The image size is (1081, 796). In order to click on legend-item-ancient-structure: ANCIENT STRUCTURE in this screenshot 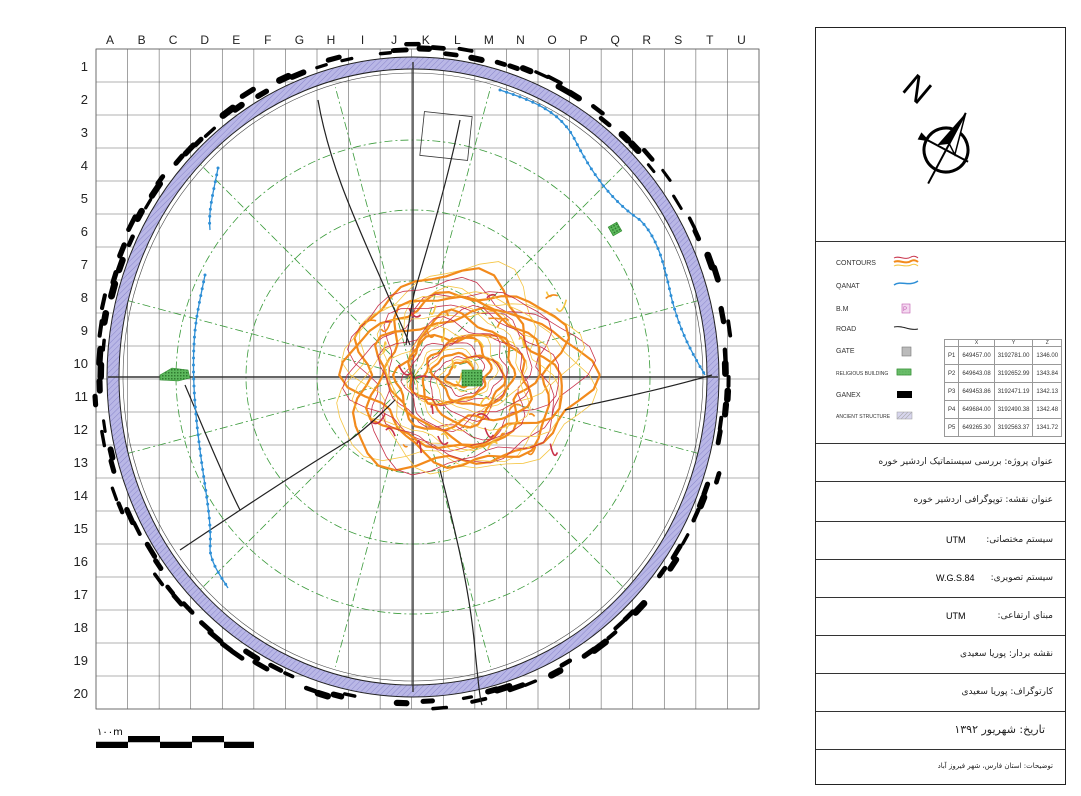, I will do `click(863, 417)`.